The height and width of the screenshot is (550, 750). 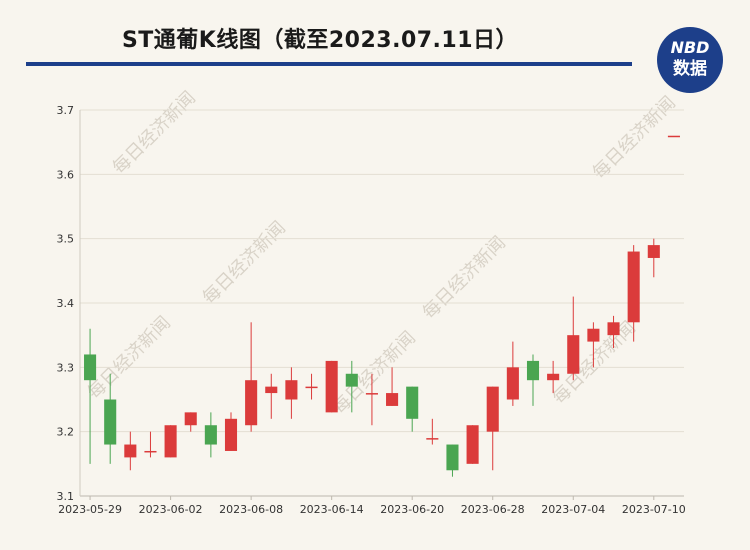 I want to click on x-tick-label-3: 2023-06-14, so click(x=332, y=509).